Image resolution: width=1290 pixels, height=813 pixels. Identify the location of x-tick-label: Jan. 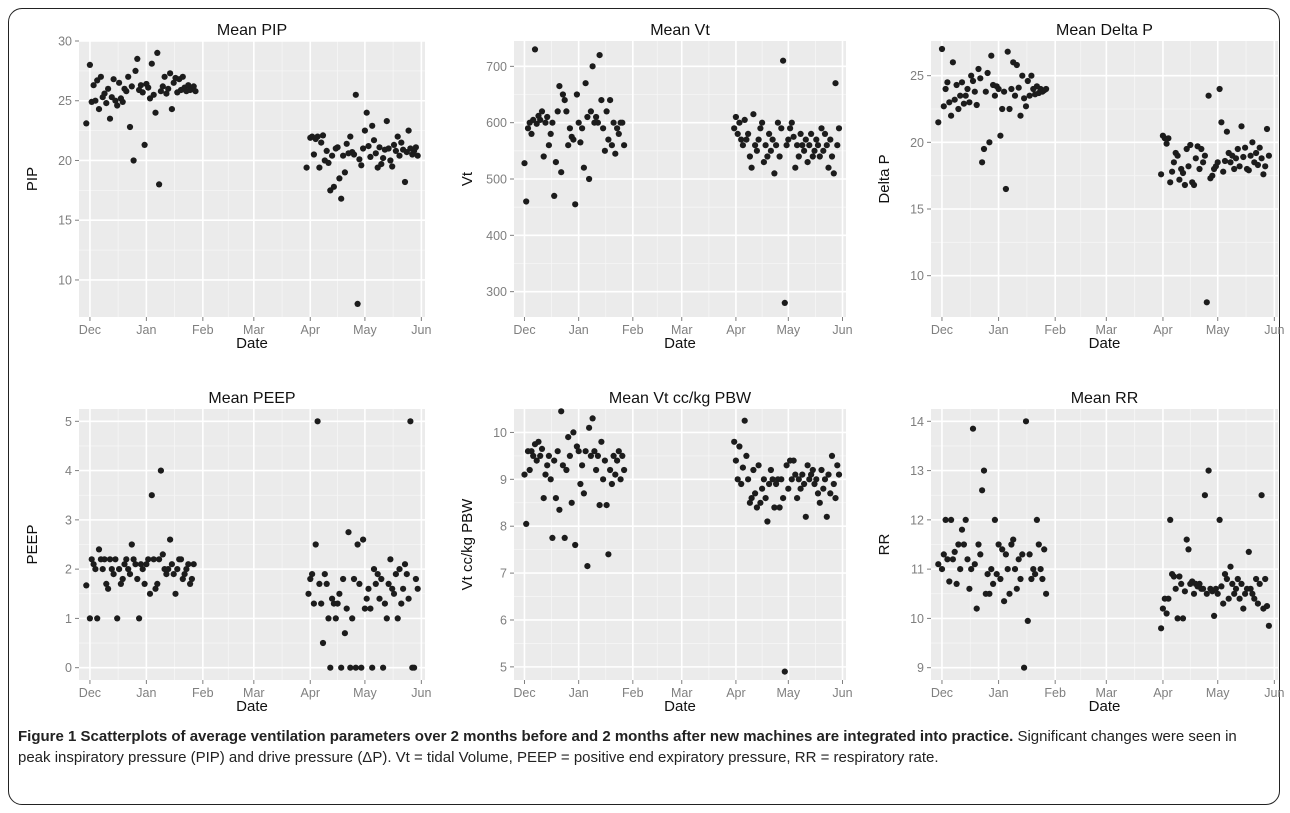
(146, 693).